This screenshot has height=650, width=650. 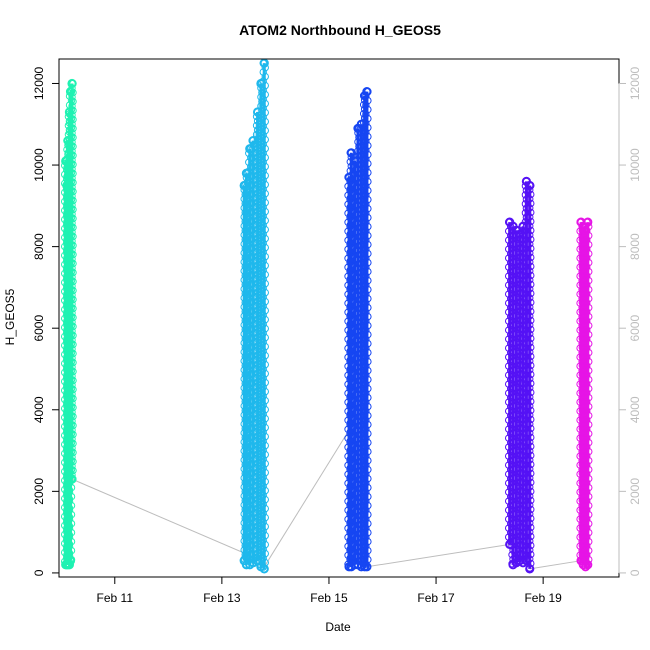 What do you see at coordinates (543, 598) in the screenshot?
I see `x-tick-label: Feb 19` at bounding box center [543, 598].